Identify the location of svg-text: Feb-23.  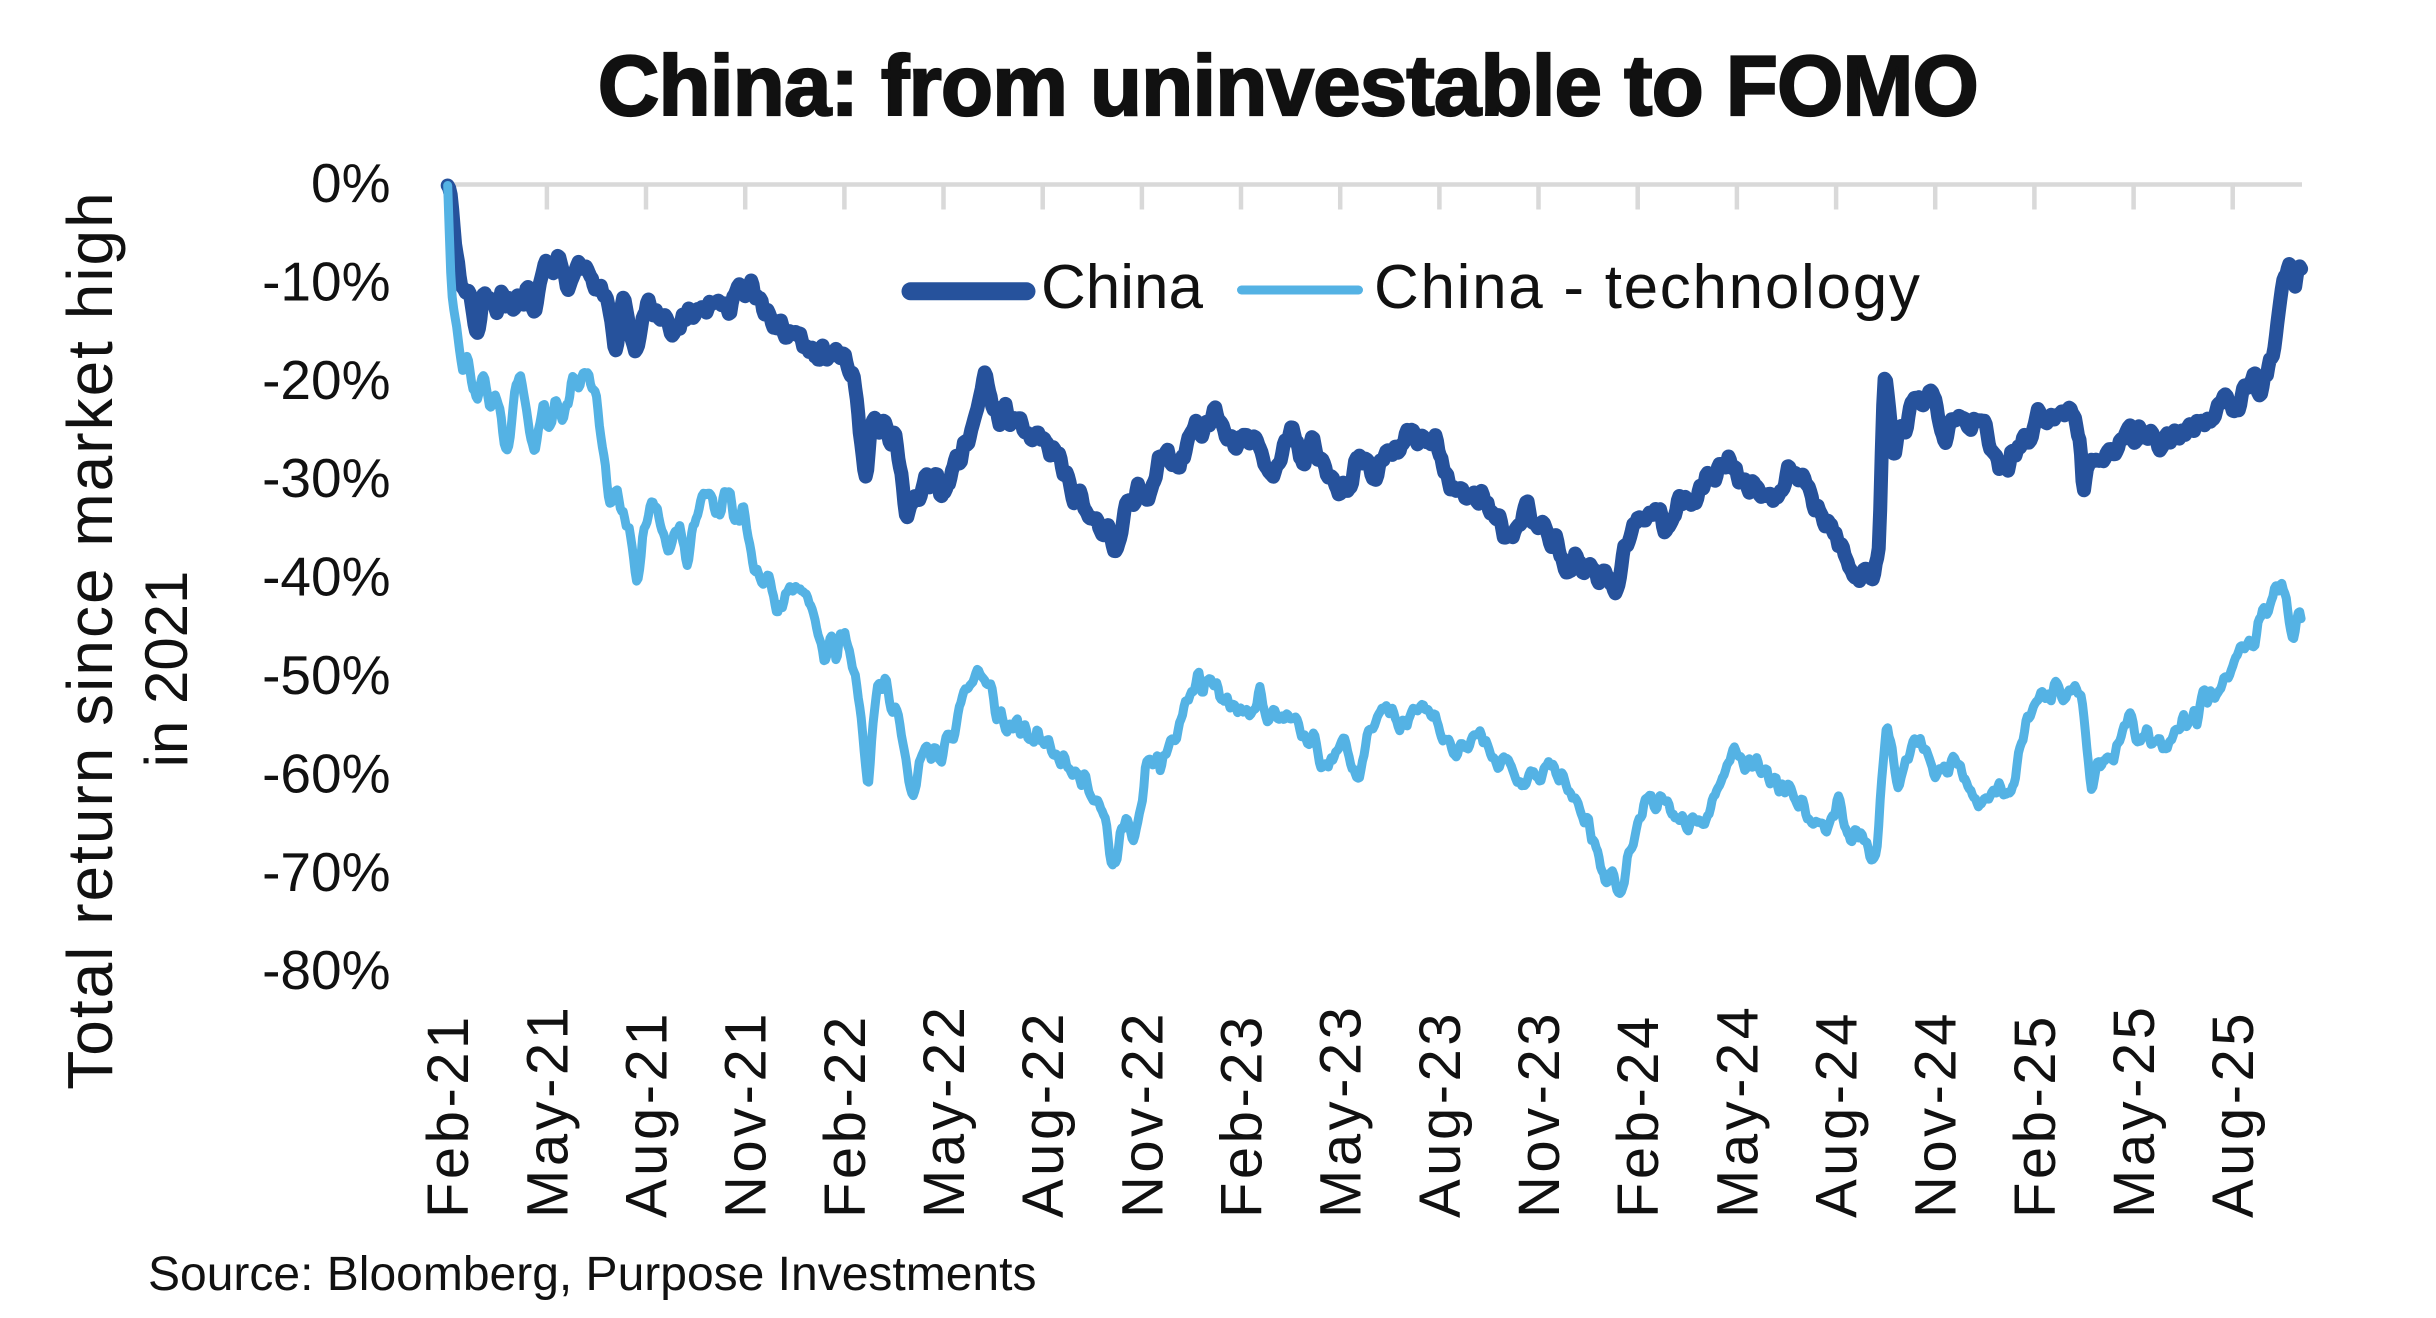
(1242, 1115).